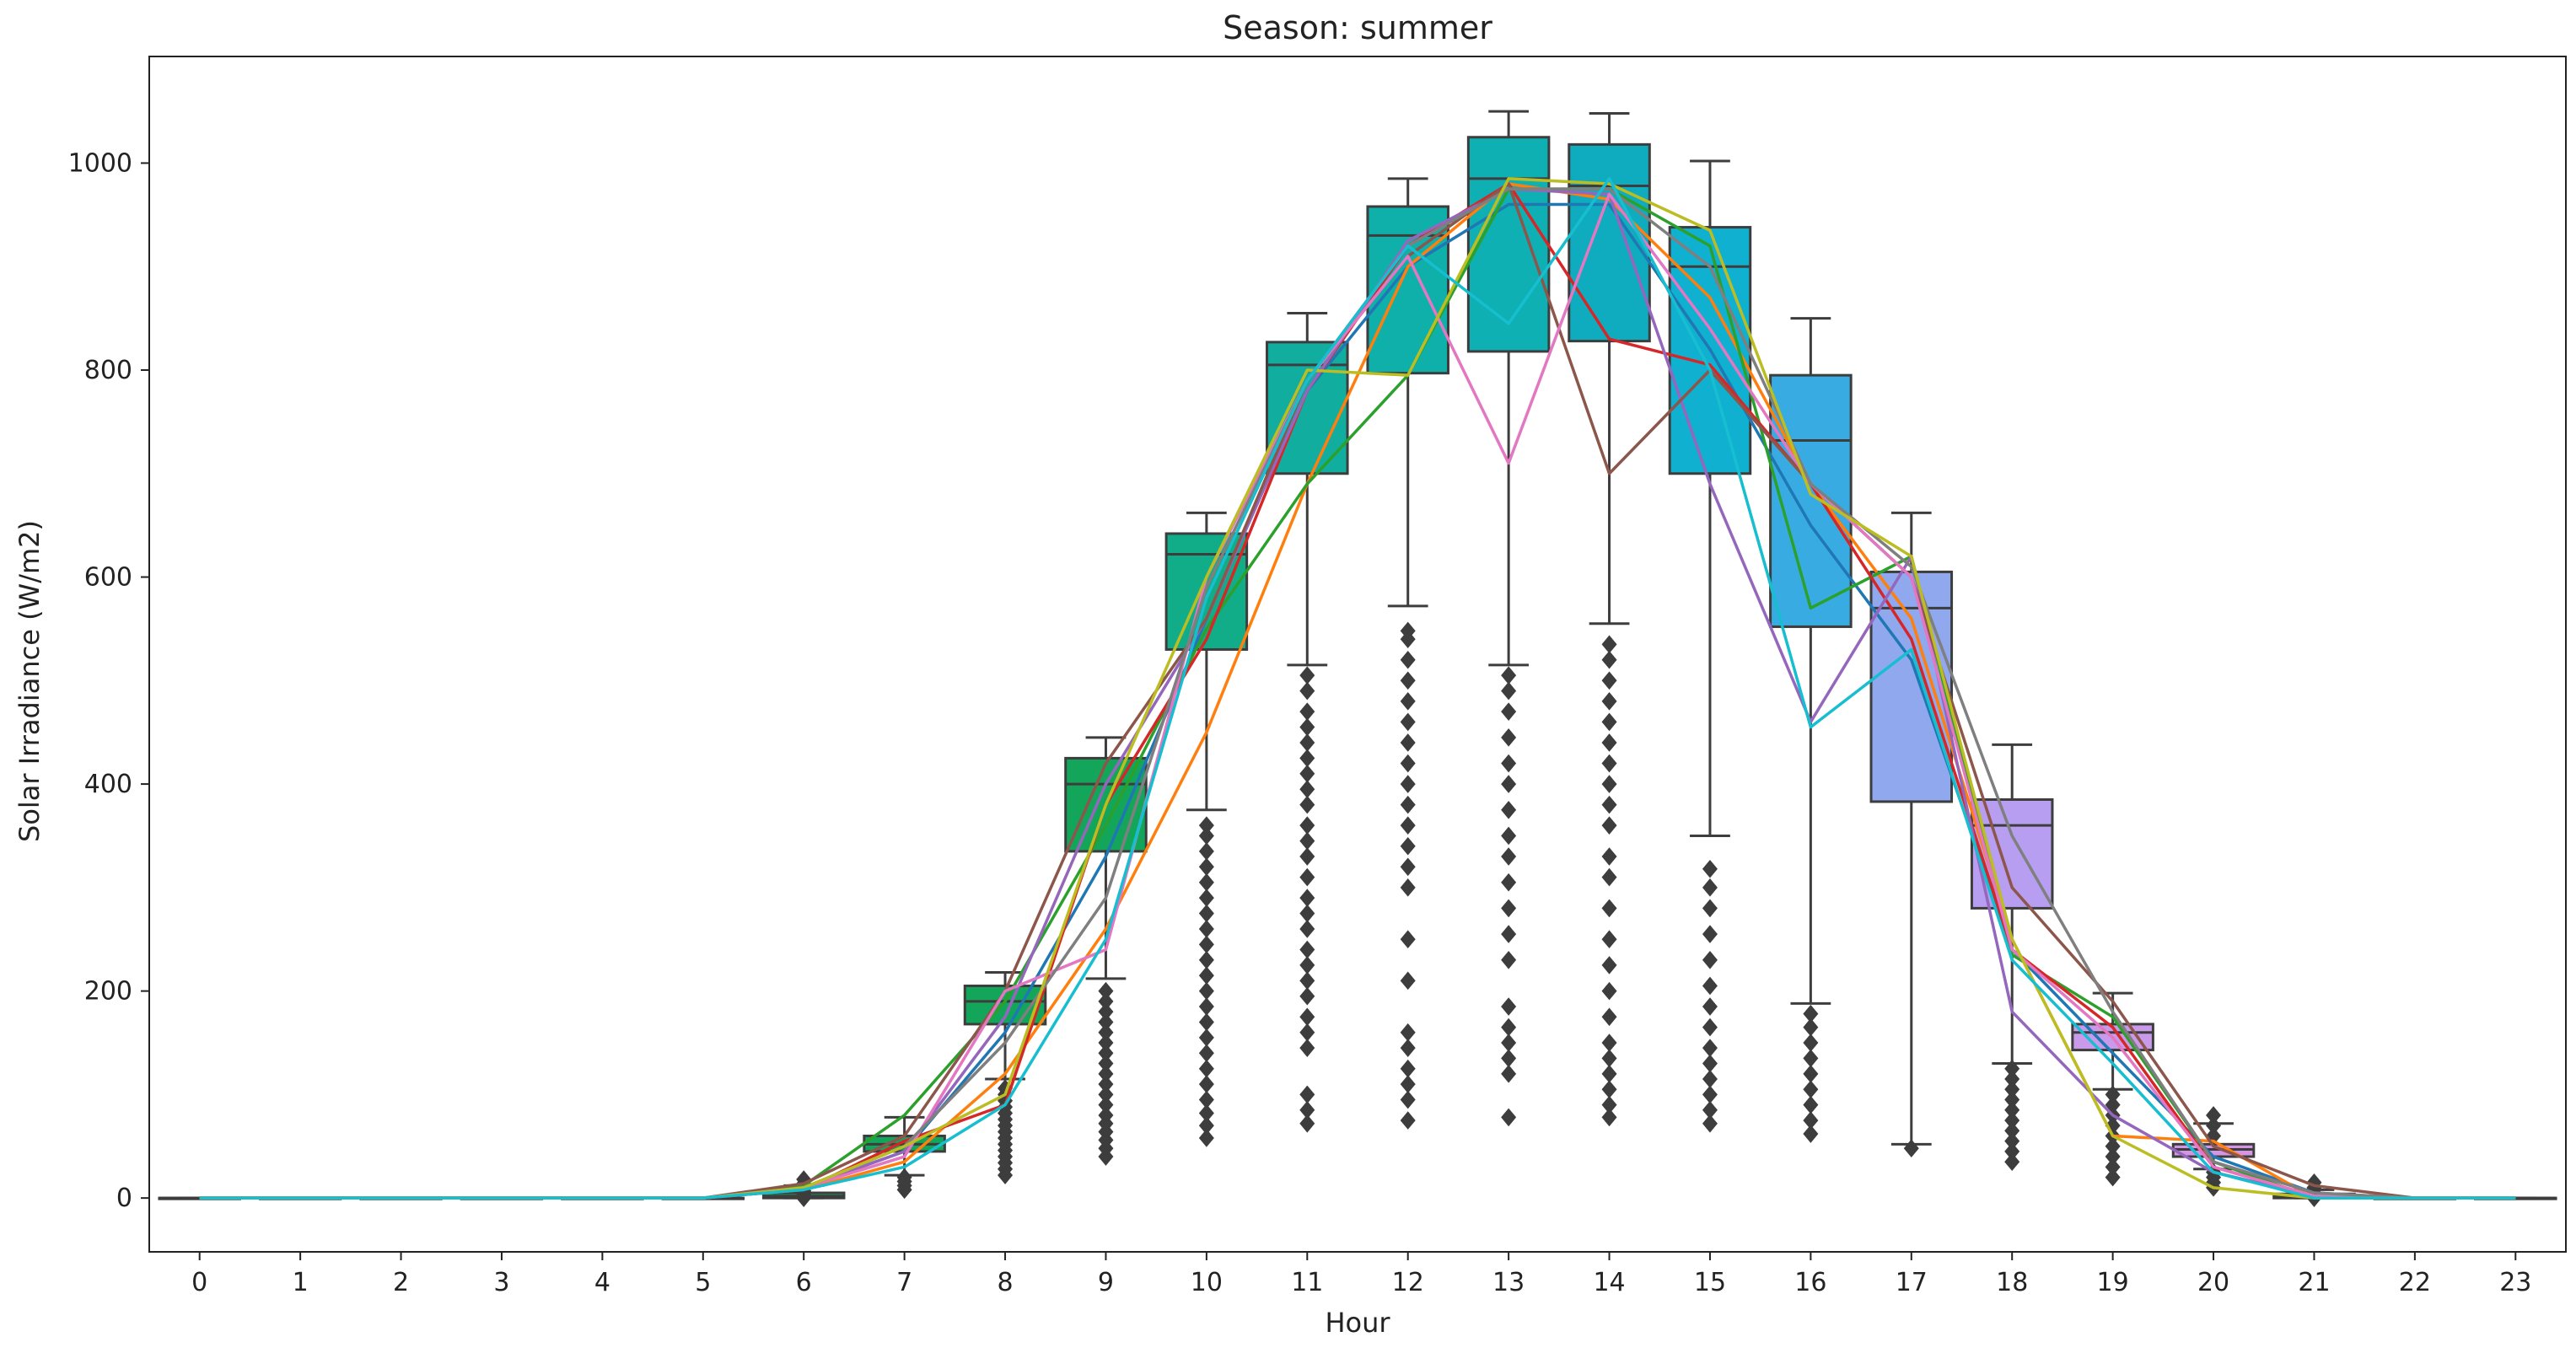 The height and width of the screenshot is (1353, 2576). Describe the element at coordinates (1408, 1282) in the screenshot. I see `x-tick-label: 12` at that location.